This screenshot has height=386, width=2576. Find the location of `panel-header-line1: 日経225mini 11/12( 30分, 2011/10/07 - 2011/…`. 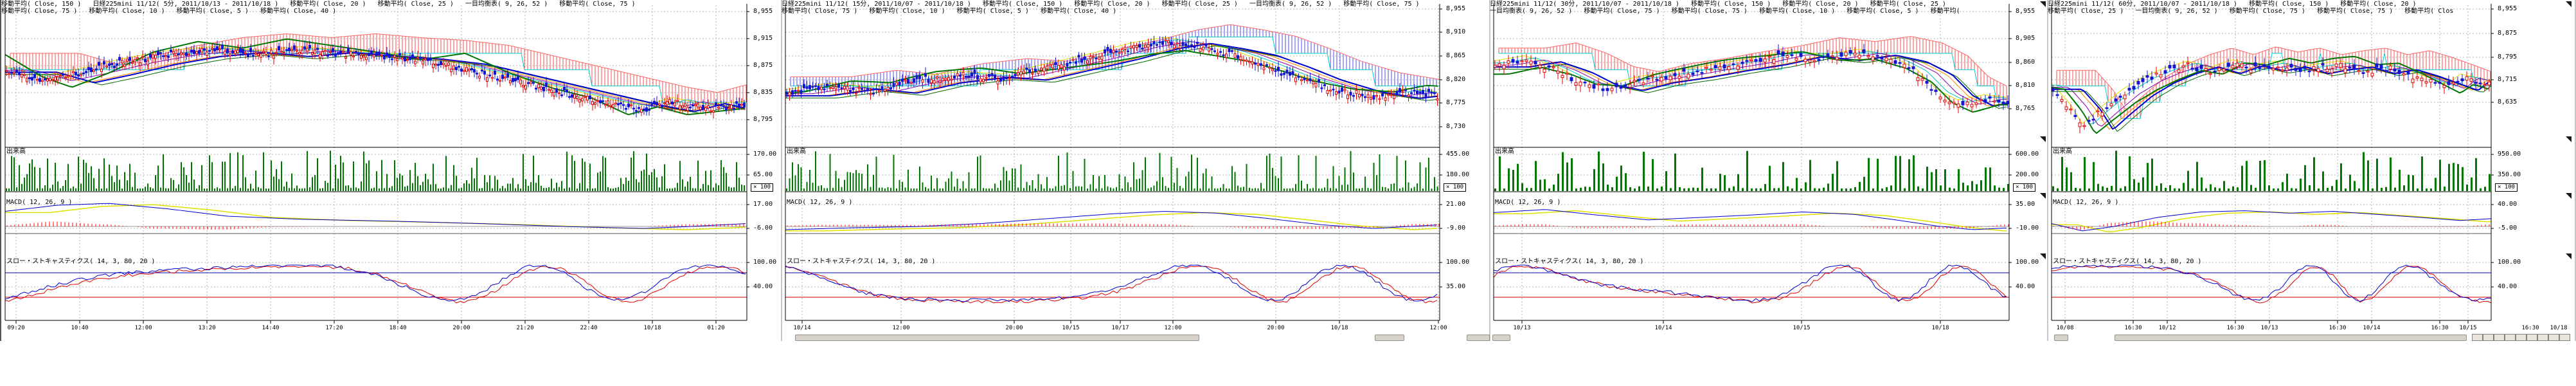

panel-header-line1: 日経225mini 11/12( 30分, 2011/10/07 - 2011/… is located at coordinates (1718, 4).